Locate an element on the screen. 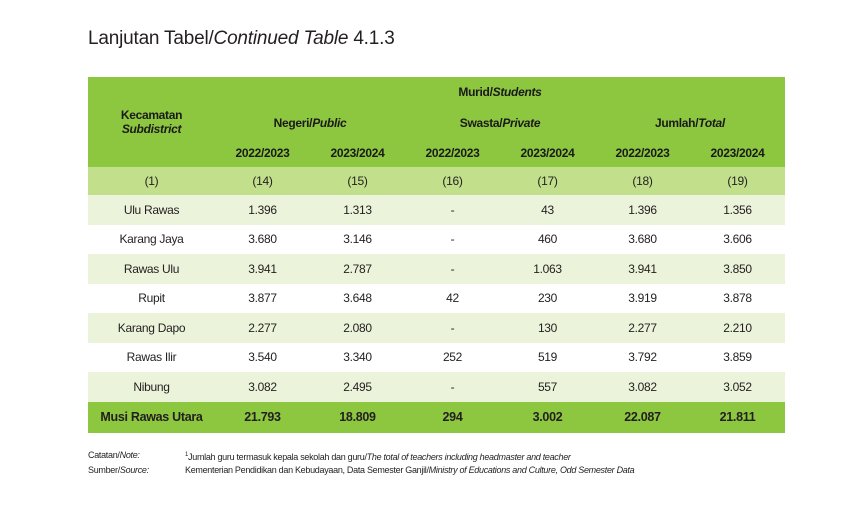  group-label: Negeri/ is located at coordinates (293, 123).